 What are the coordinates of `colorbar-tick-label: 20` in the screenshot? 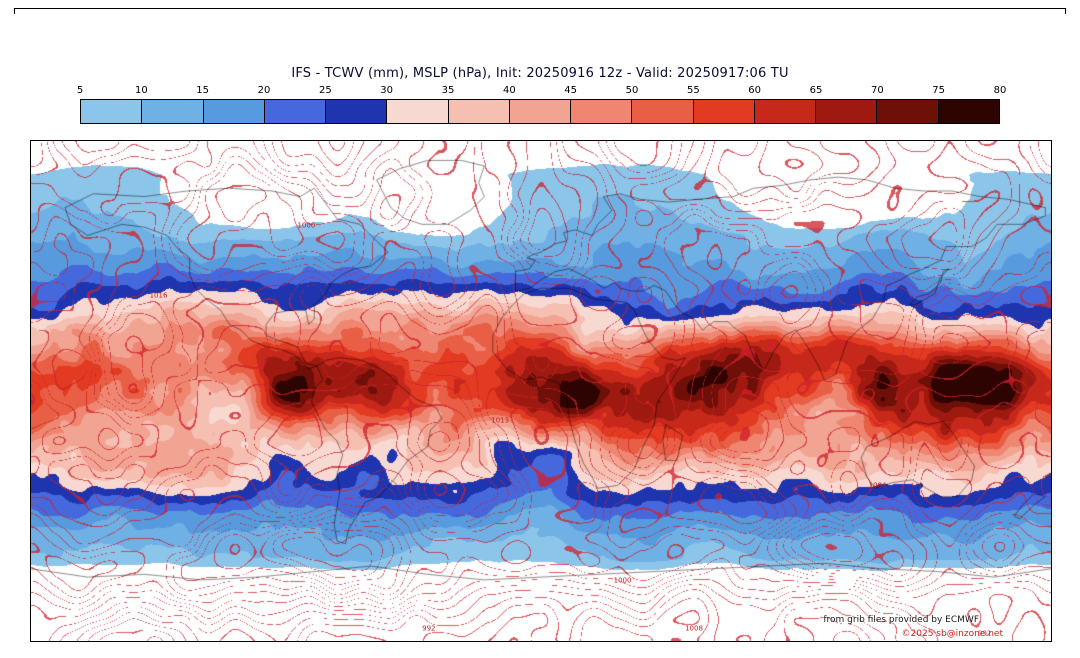 It's located at (264, 90).